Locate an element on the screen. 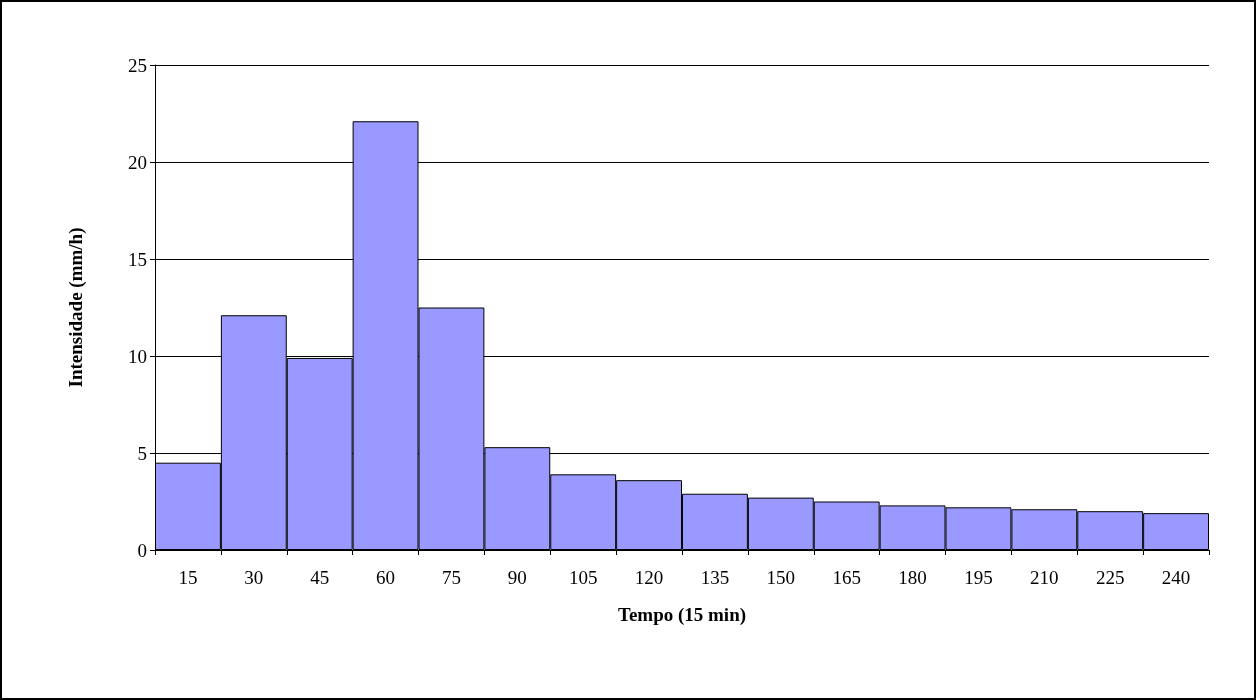 This screenshot has width=1256, height=700. x-tick-label: 180 is located at coordinates (912, 577).